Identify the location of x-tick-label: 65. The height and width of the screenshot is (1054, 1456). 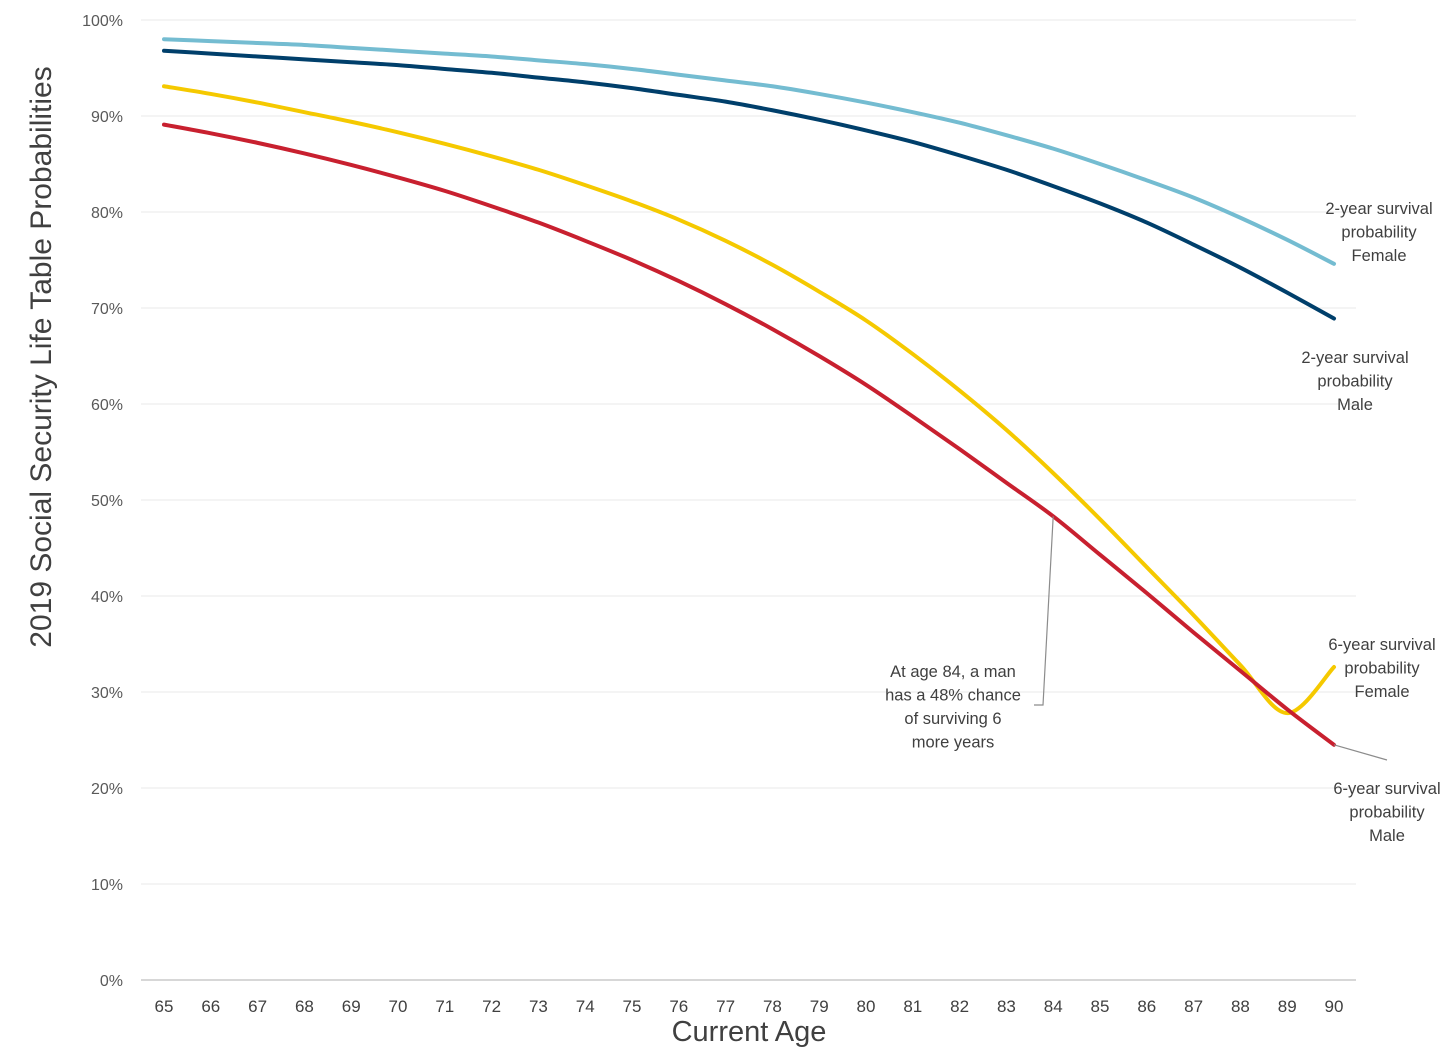
(164, 1006).